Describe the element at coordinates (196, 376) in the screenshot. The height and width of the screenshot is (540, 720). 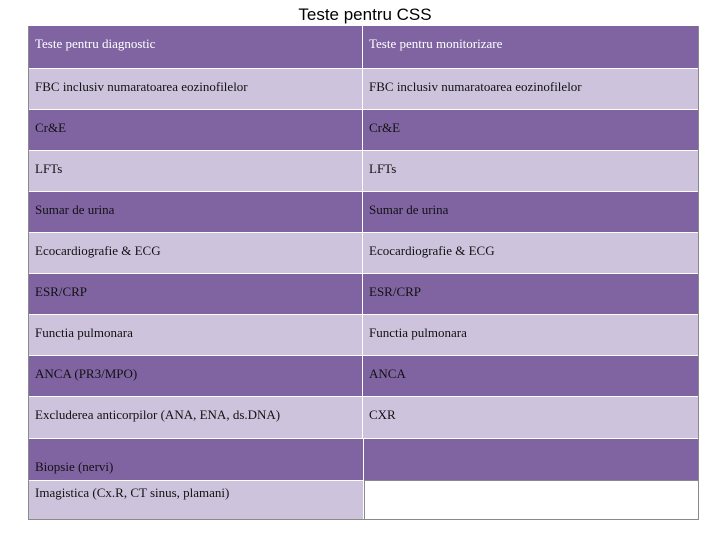
I see `cell-diagnostic: ANCA (PR3/MPO)` at that location.